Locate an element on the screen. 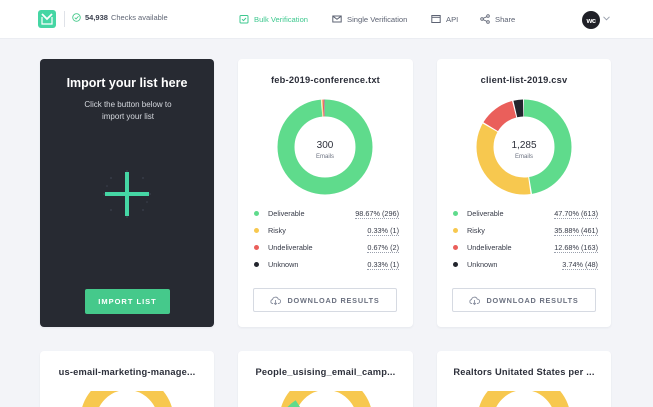 This screenshot has height=407, width=653. file-name: client-list-2019.csv is located at coordinates (524, 80).